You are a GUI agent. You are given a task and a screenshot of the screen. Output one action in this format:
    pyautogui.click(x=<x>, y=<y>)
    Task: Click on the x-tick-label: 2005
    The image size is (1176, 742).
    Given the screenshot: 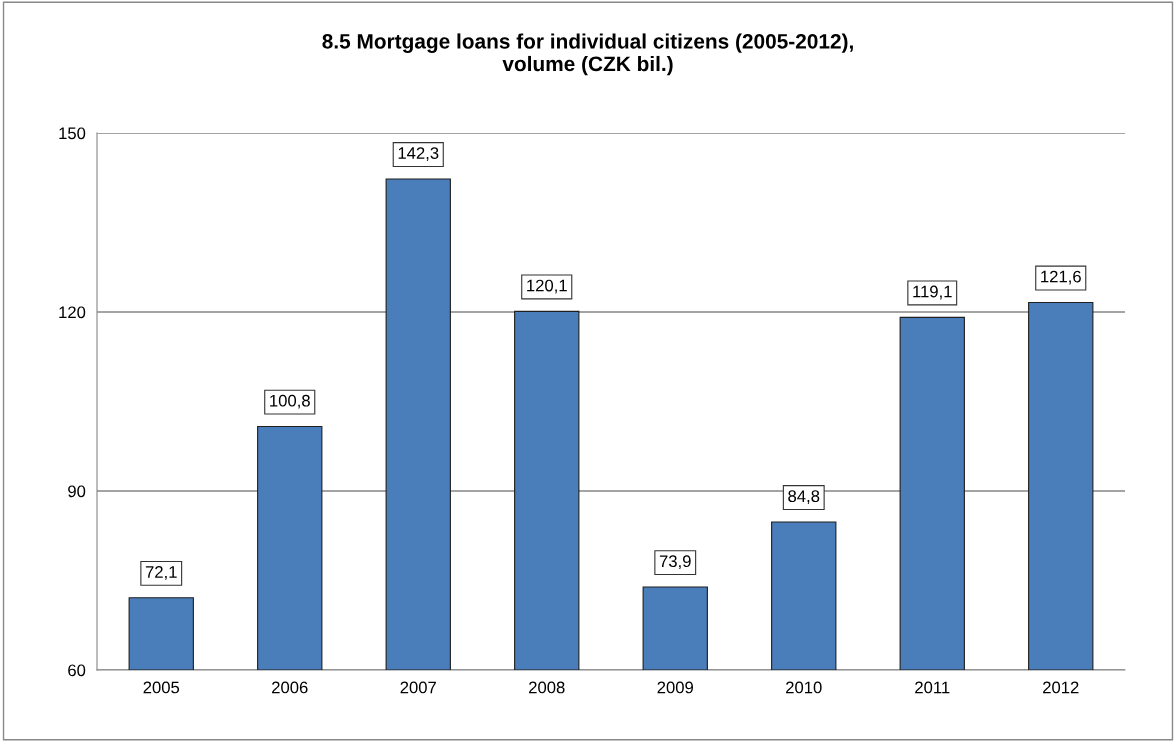 What is the action you would take?
    pyautogui.click(x=161, y=687)
    